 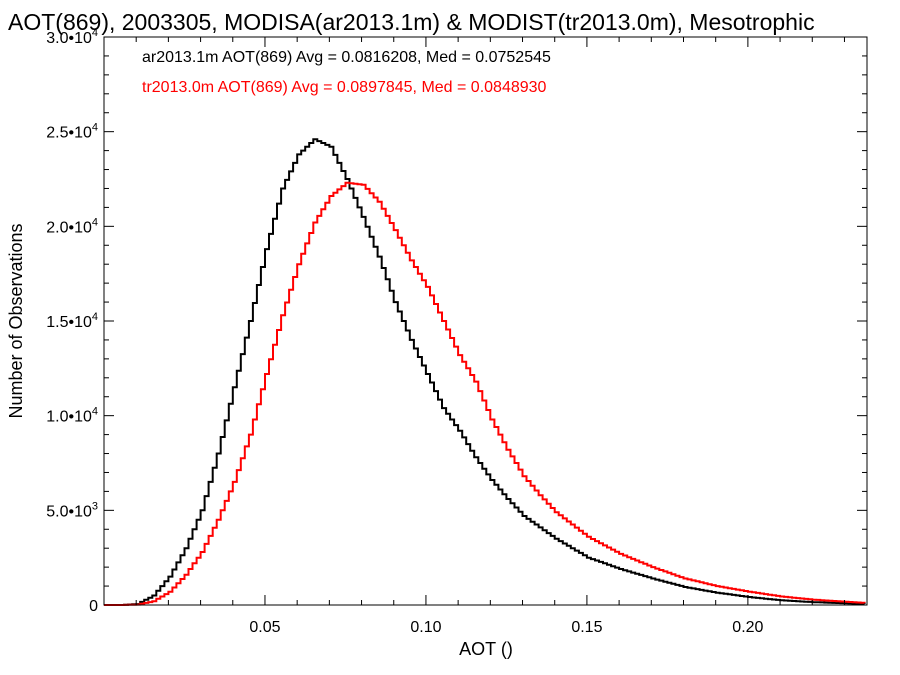 I want to click on x-axis-label: AOT (), so click(x=486, y=649).